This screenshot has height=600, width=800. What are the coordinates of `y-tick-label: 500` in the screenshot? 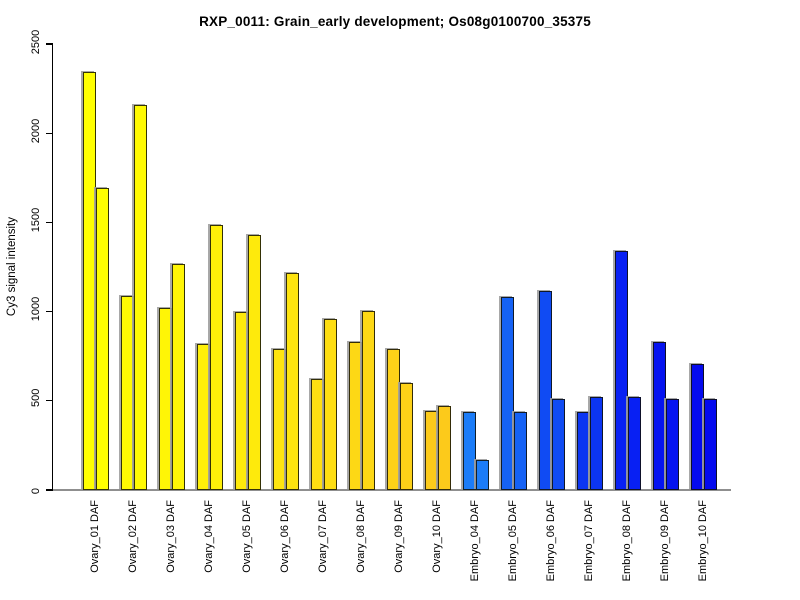 It's located at (36, 400).